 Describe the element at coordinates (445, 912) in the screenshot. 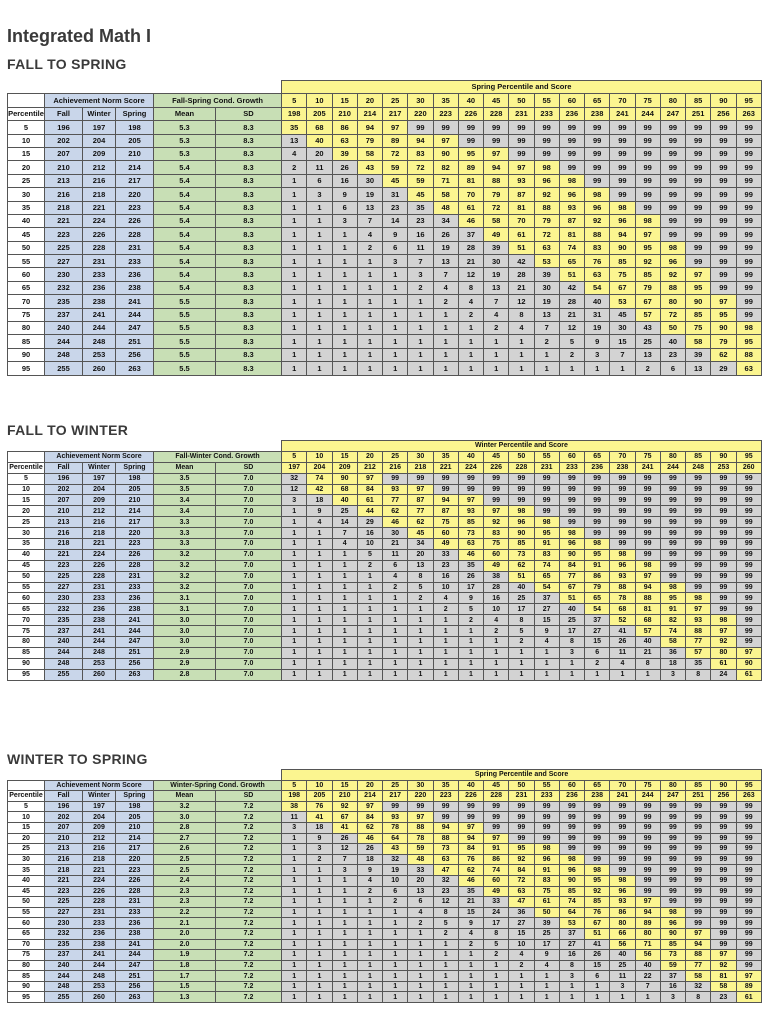

I see `percentile-cell: 8` at that location.